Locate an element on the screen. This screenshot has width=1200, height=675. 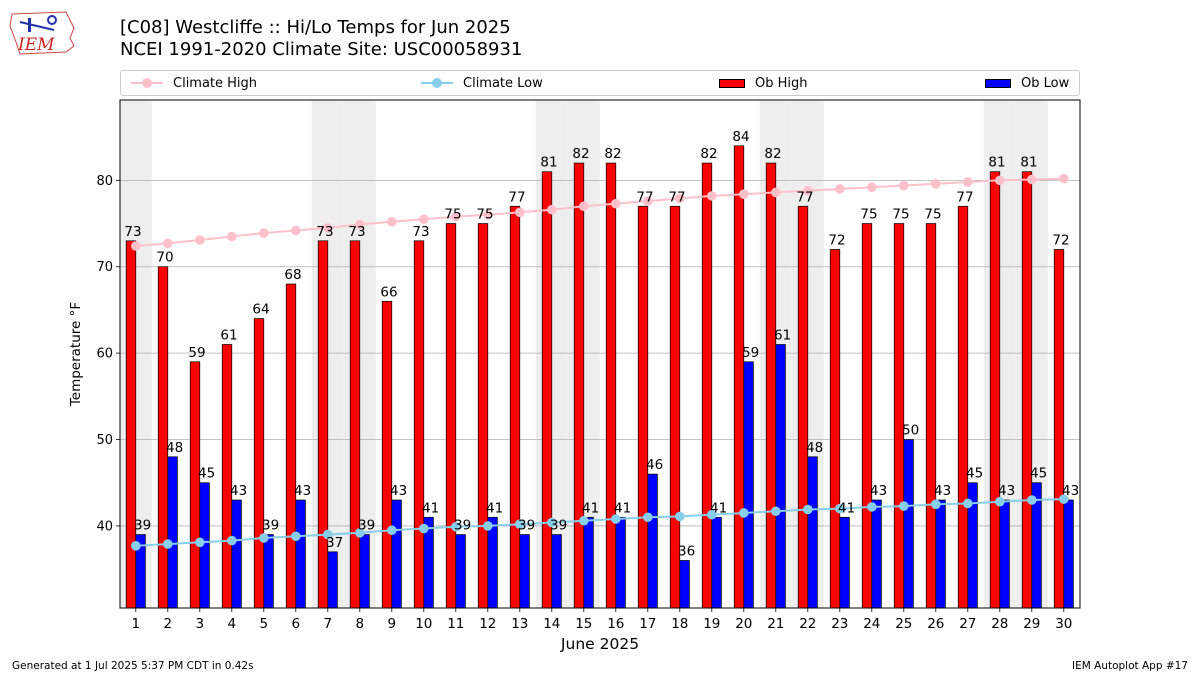
x-tick-label: 8 is located at coordinates (360, 624).